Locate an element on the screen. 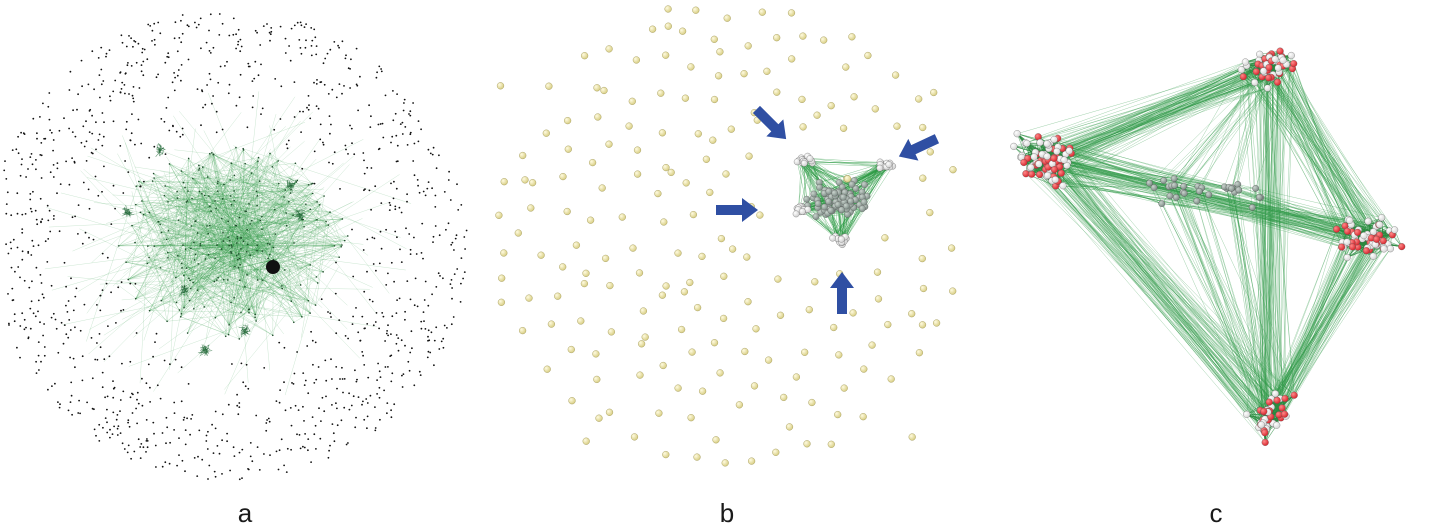 This screenshot has height=531, width=1448. edge-layer is located at coordinates (228, 243).